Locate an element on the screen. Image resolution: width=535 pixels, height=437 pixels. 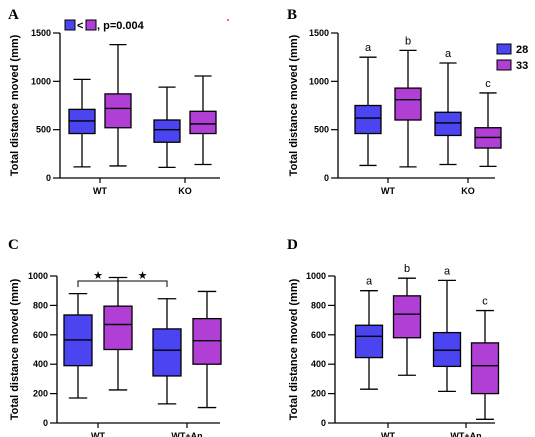
panel-letter: B is located at coordinates (292, 15).